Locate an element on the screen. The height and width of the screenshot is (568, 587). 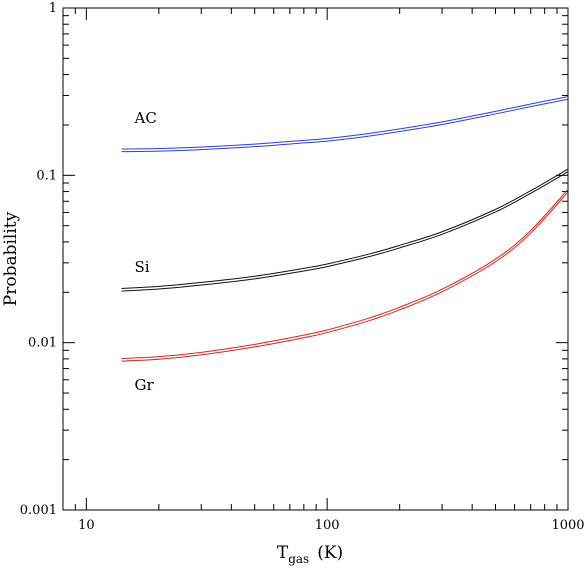
series-ac is located at coordinates (345, 124).